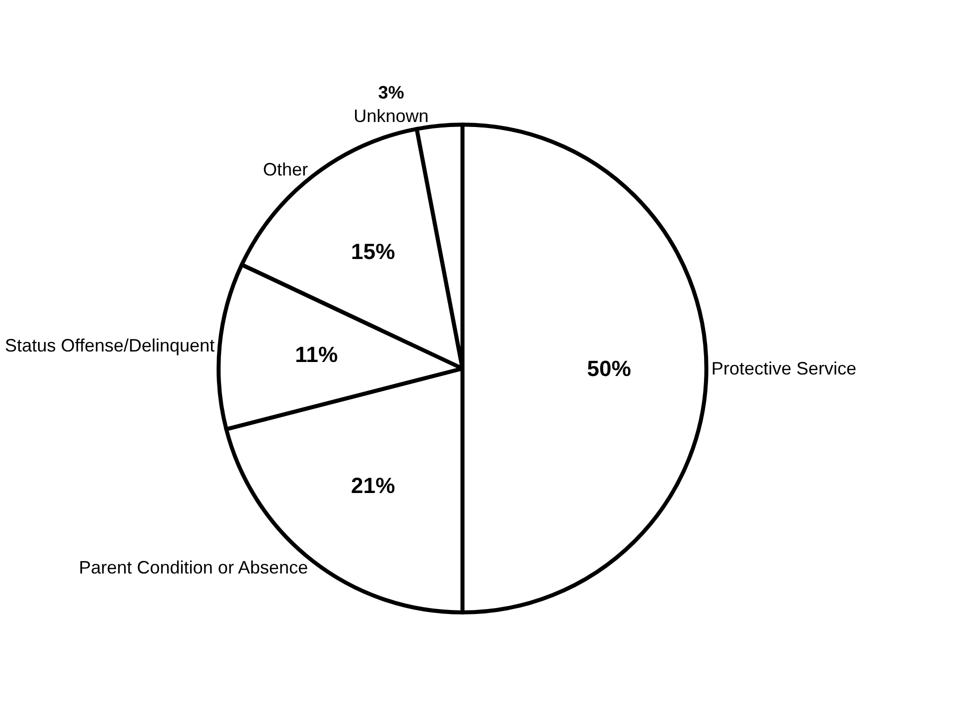  I want to click on data-label: 21%, so click(373, 485).